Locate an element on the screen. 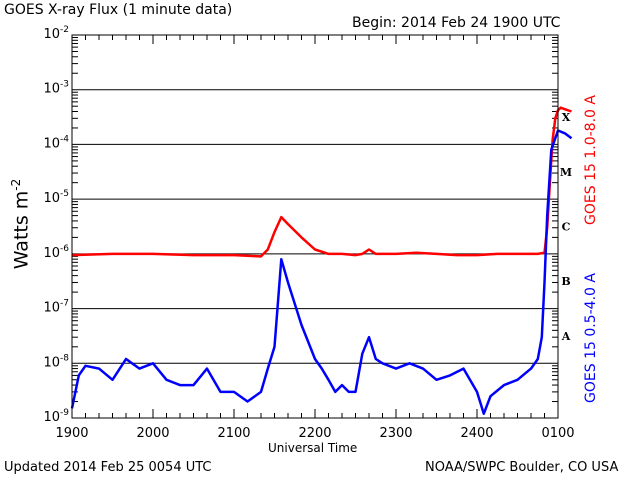 Image resolution: width=640 pixels, height=480 pixels. credit-label: NOAA/SWPC Boulder, CO USA is located at coordinates (522, 467).